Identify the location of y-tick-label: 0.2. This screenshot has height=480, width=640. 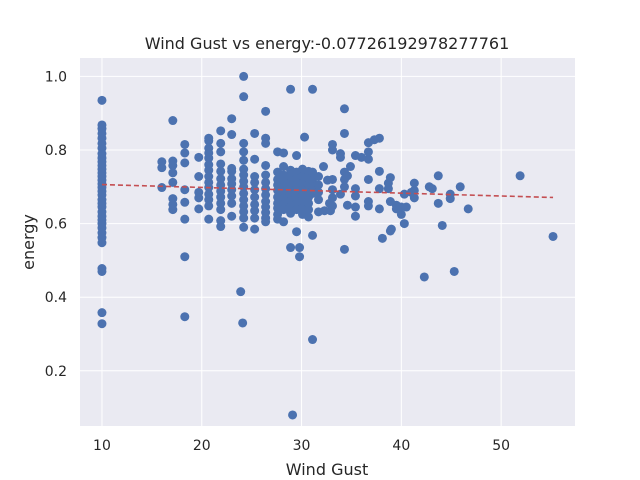
(56, 372).